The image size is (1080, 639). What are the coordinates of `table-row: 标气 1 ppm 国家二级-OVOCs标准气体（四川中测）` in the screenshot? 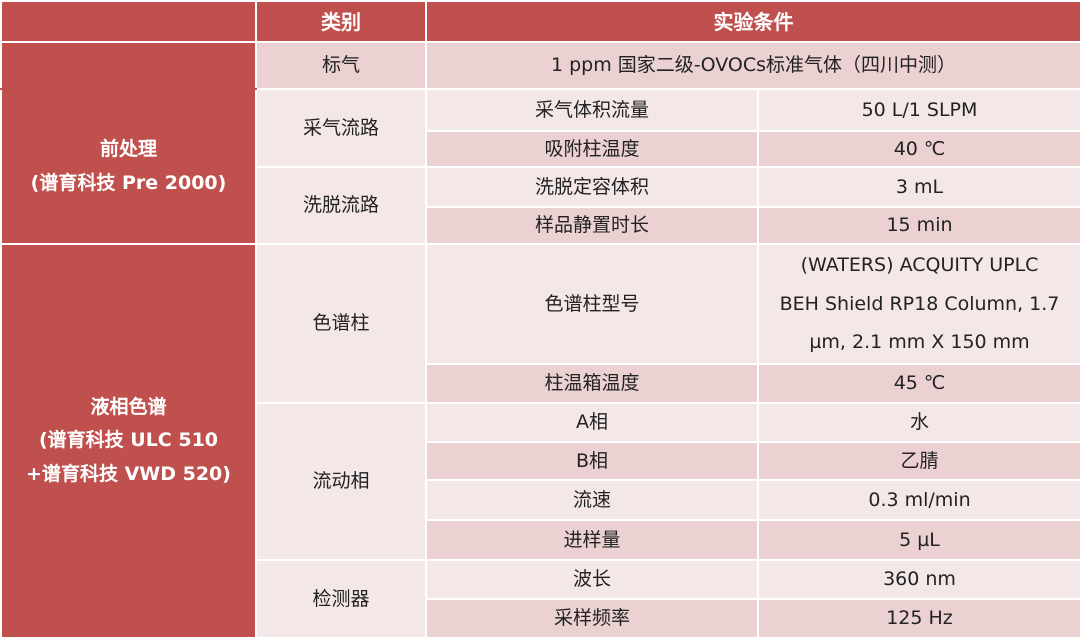 It's located at (540, 65).